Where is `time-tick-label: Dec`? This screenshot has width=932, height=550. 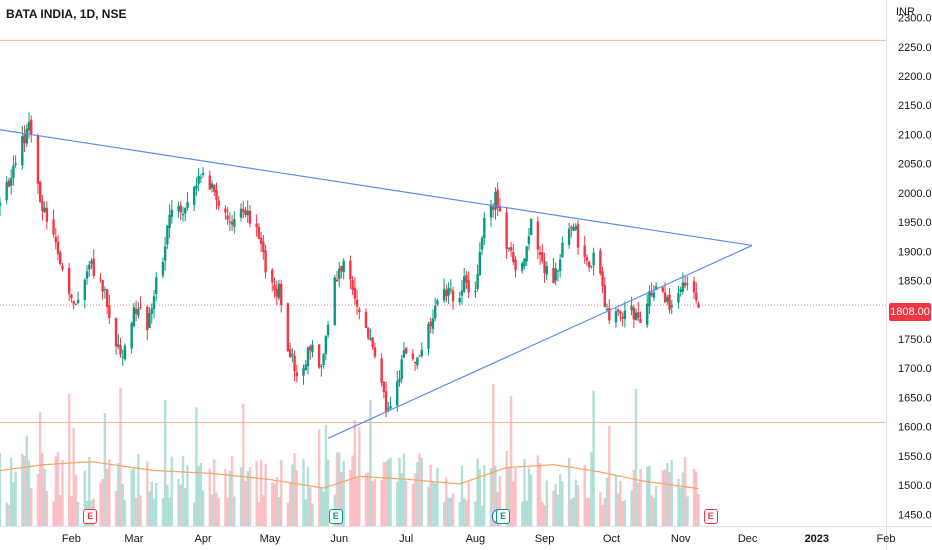
time-tick-label: Dec is located at coordinates (748, 539).